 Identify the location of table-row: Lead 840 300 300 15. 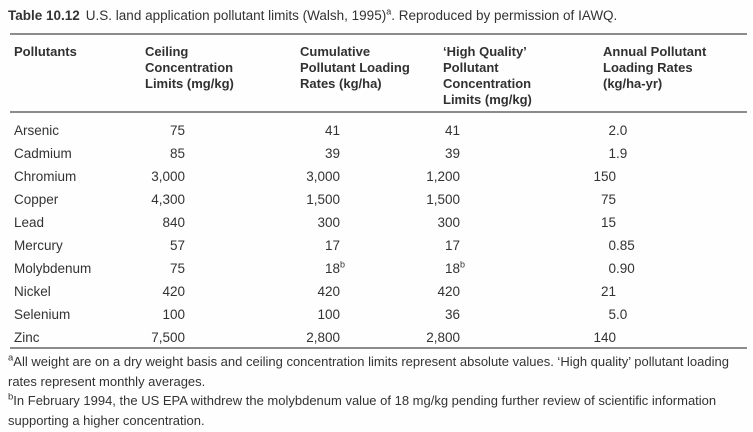
(376, 222).